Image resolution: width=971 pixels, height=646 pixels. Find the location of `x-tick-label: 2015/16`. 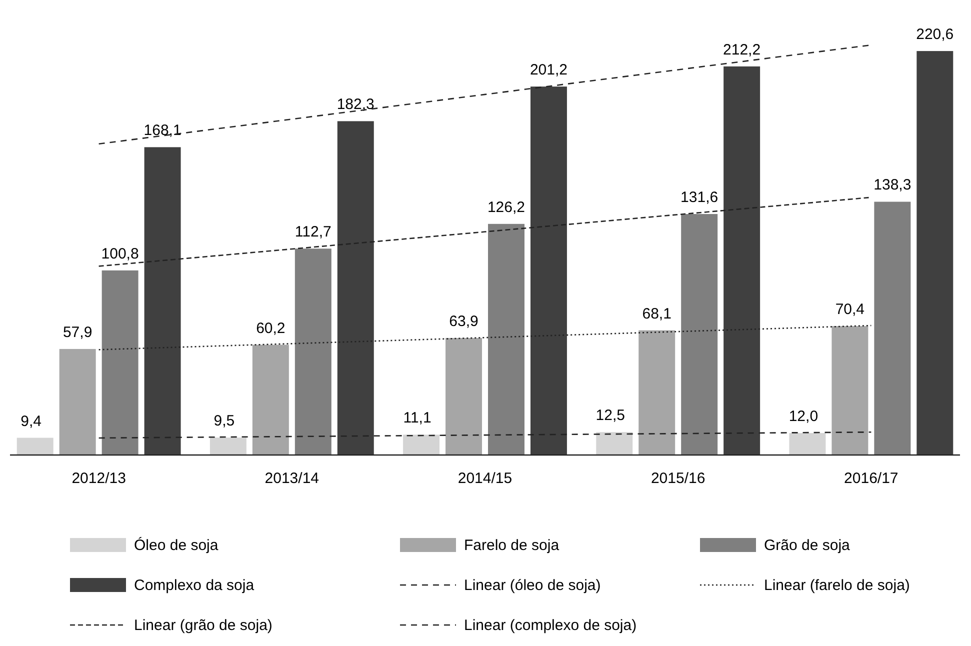

x-tick-label: 2015/16 is located at coordinates (678, 478).